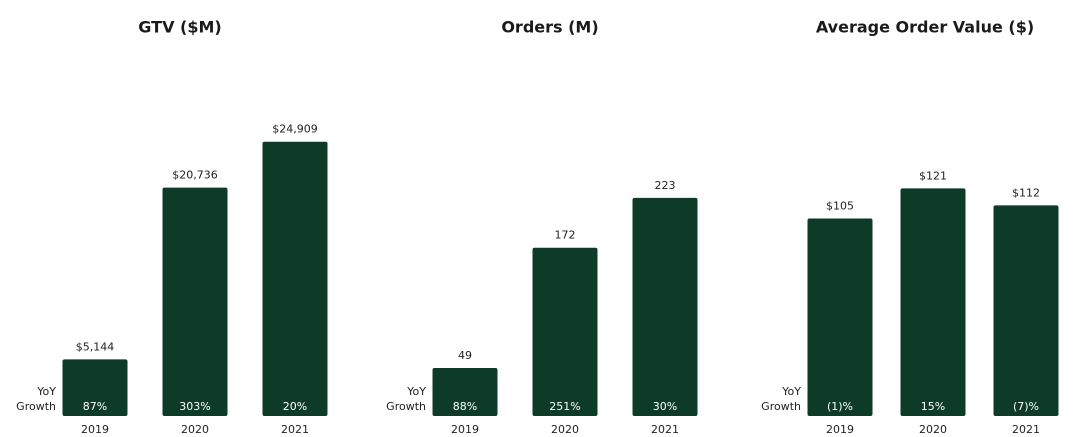  Describe the element at coordinates (295, 406) in the screenshot. I see `growth-label: 20%` at that location.